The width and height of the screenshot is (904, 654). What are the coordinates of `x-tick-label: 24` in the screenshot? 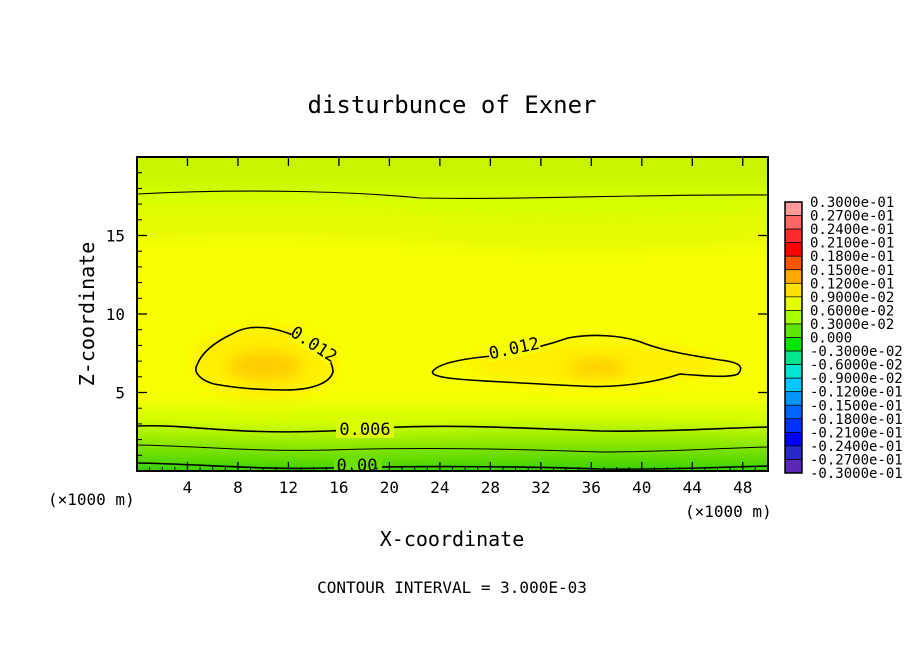 It's located at (439, 487).